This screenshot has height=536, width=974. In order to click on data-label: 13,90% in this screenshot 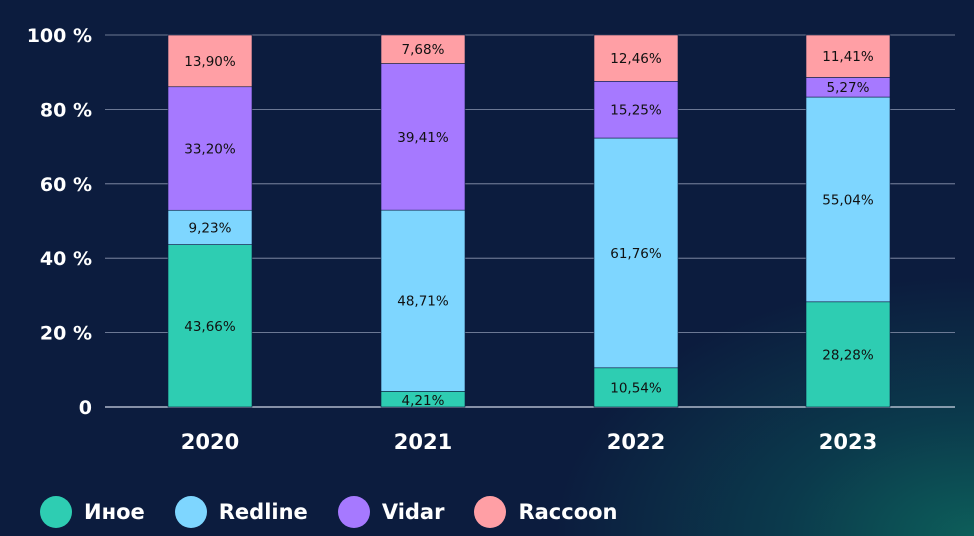, I will do `click(210, 62)`.